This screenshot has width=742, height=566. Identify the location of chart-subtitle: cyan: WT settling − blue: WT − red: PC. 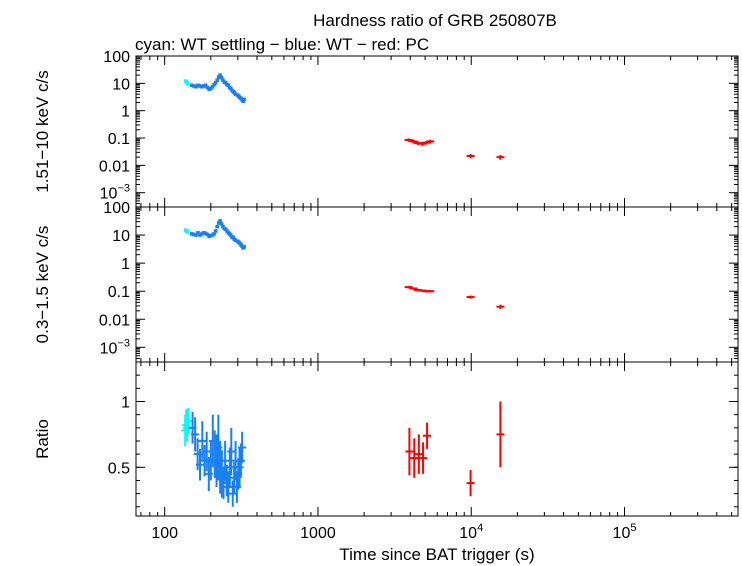
(282, 44).